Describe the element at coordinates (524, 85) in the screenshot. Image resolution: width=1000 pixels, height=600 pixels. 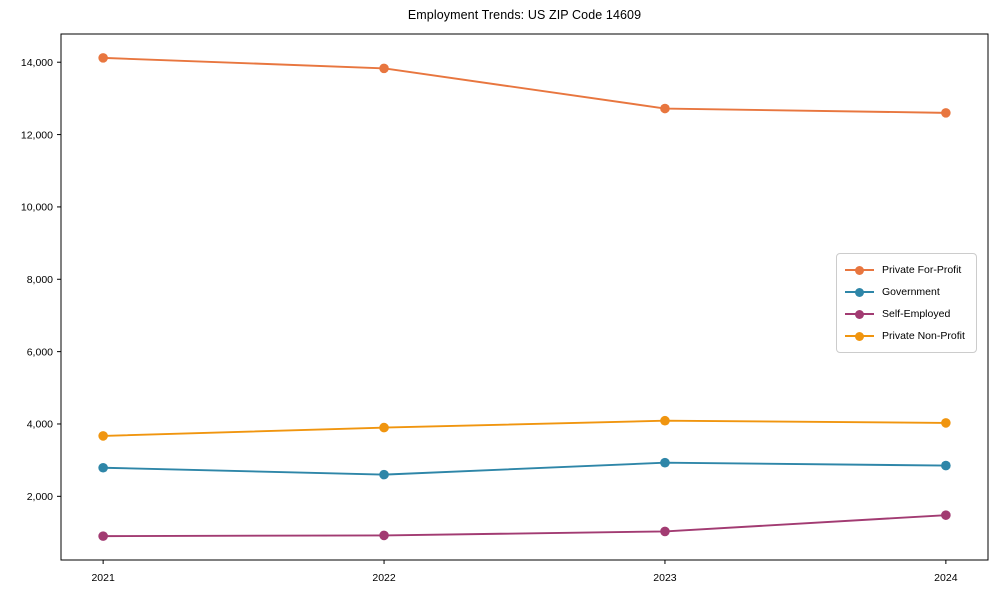
I see `series-line-private-for-profit` at that location.